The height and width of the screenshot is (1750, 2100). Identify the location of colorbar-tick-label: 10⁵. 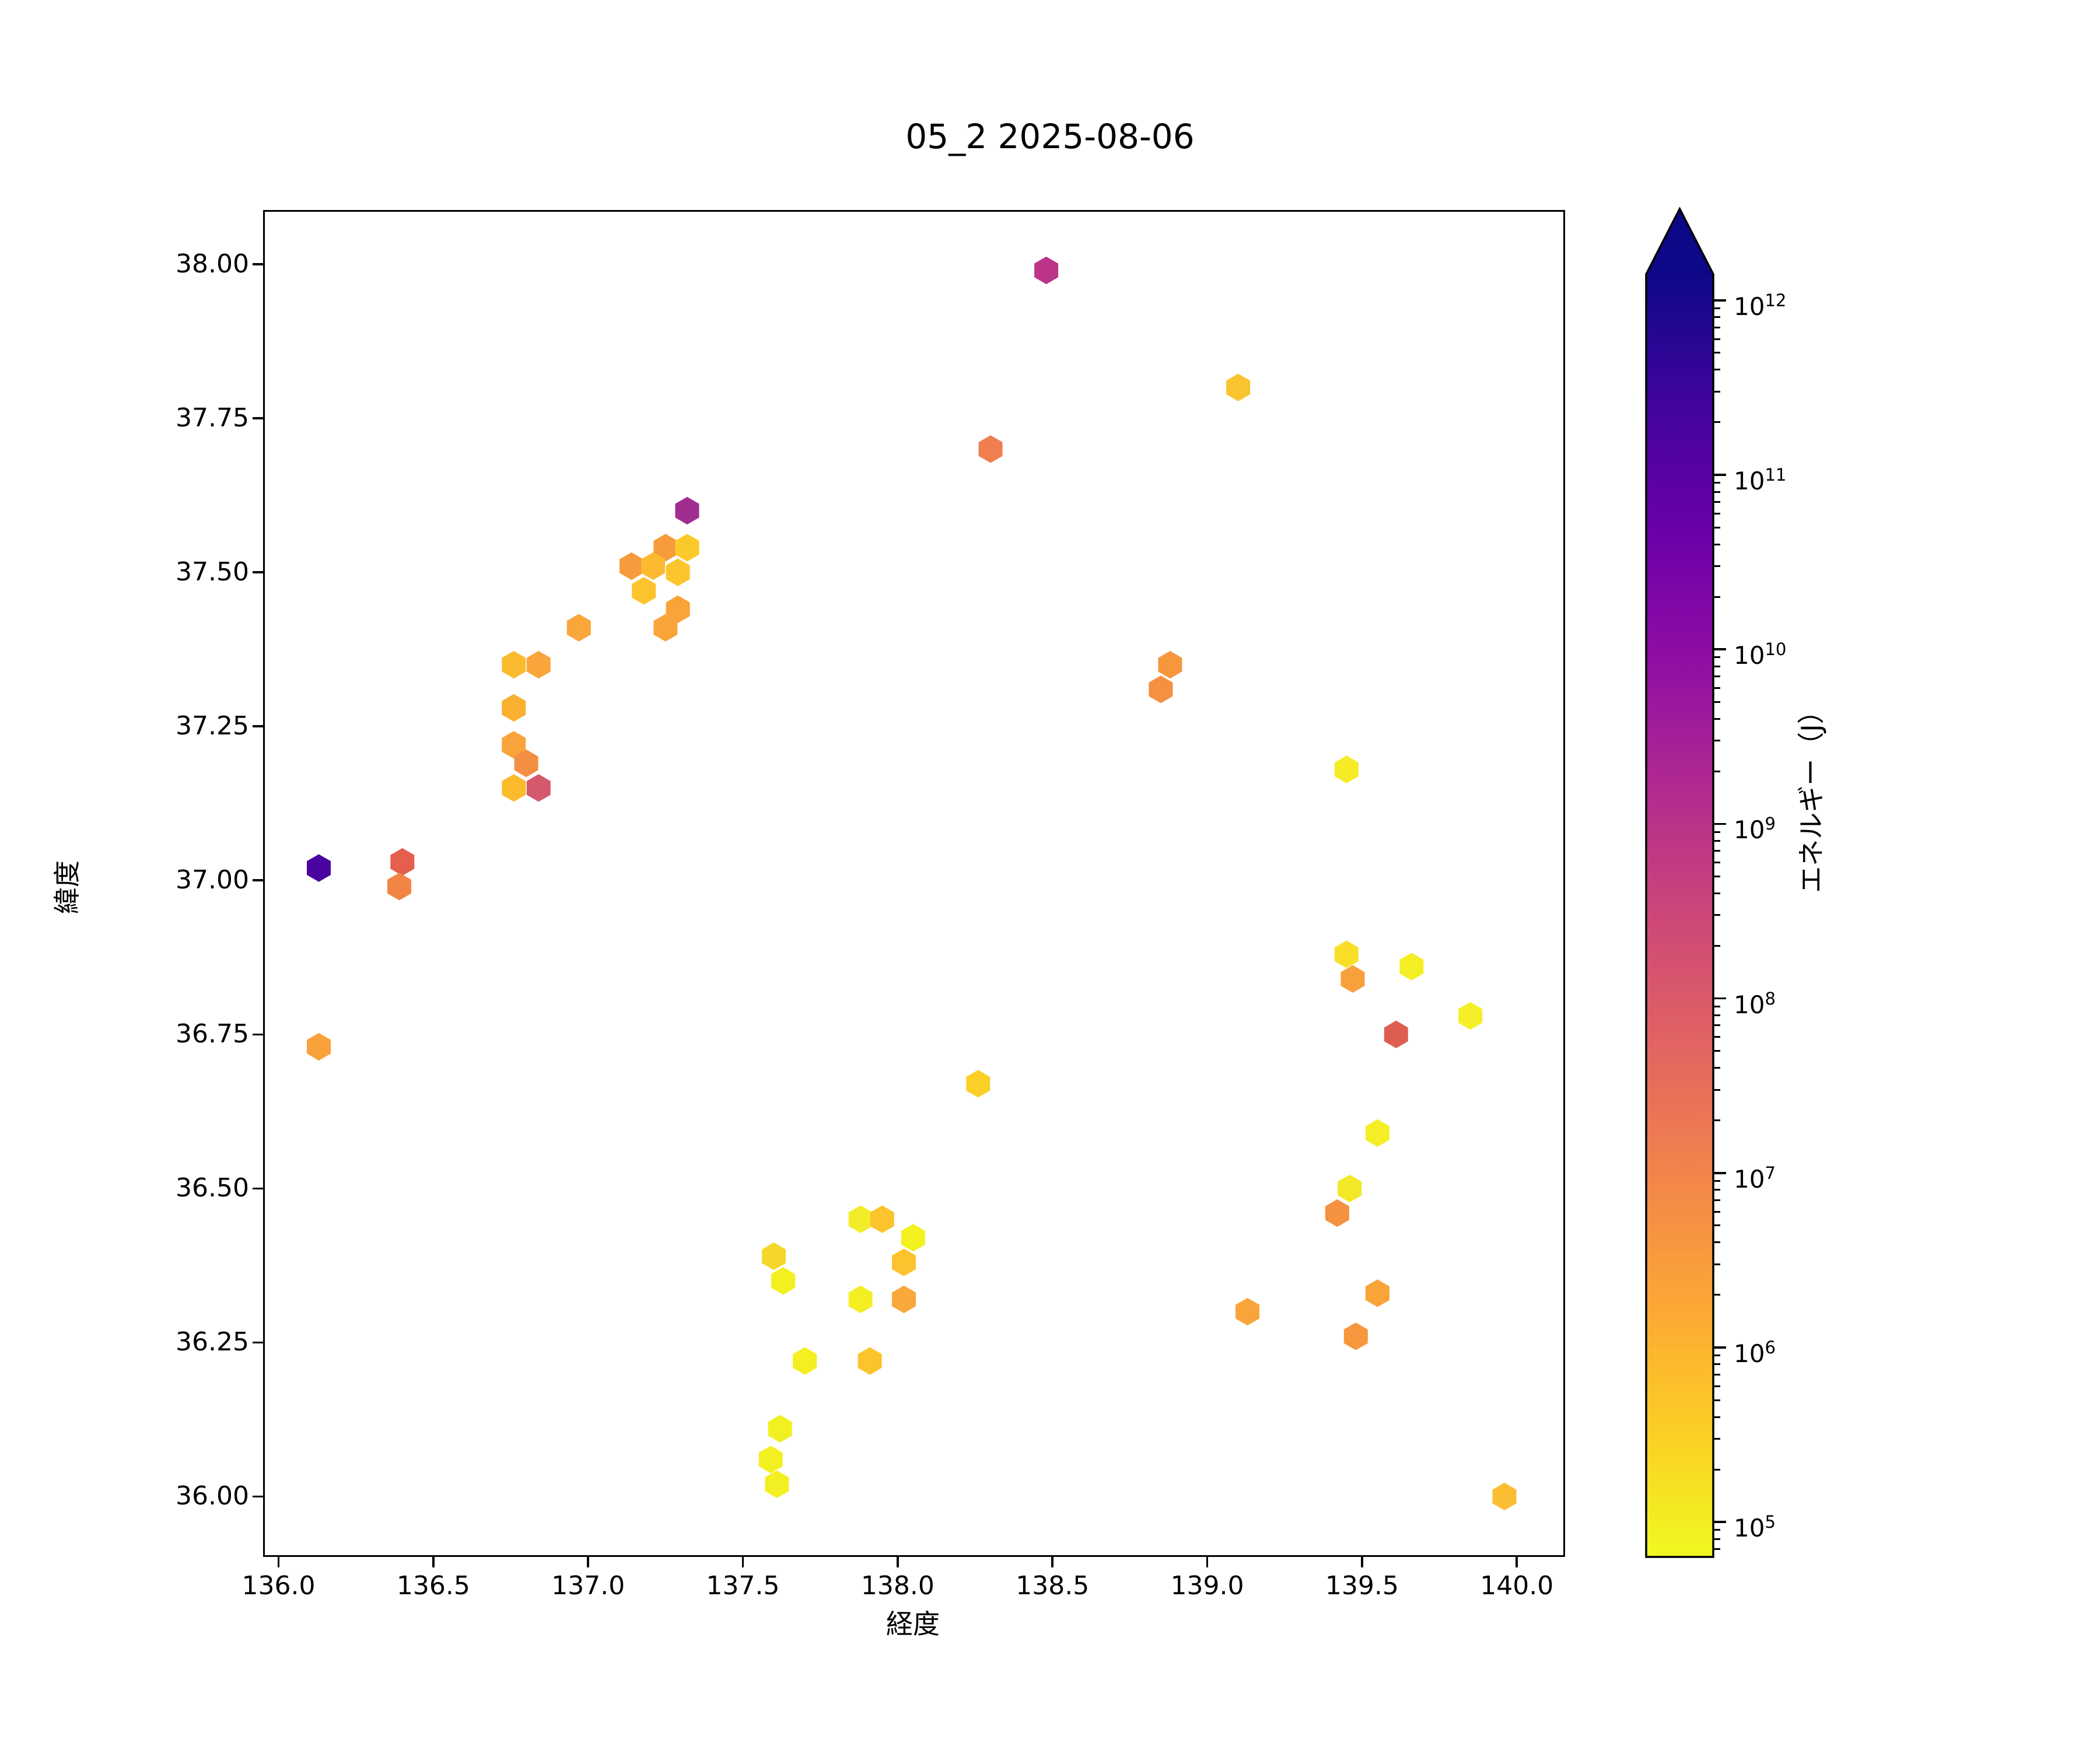
(1755, 1527).